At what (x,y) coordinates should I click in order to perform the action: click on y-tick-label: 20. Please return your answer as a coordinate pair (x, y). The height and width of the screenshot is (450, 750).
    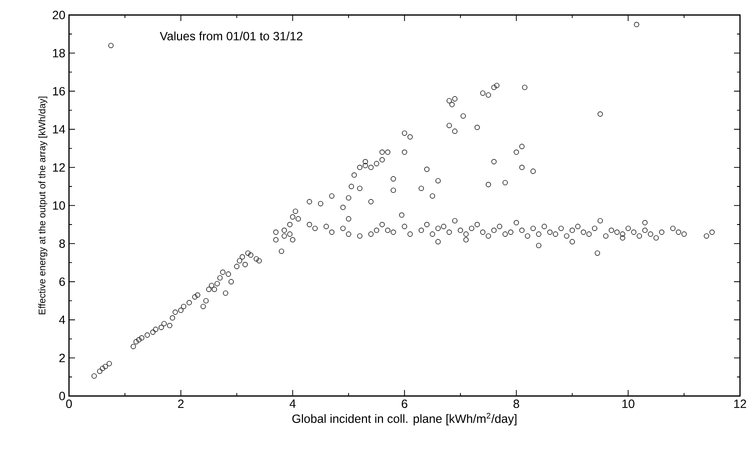
    Looking at the image, I should click on (58, 15).